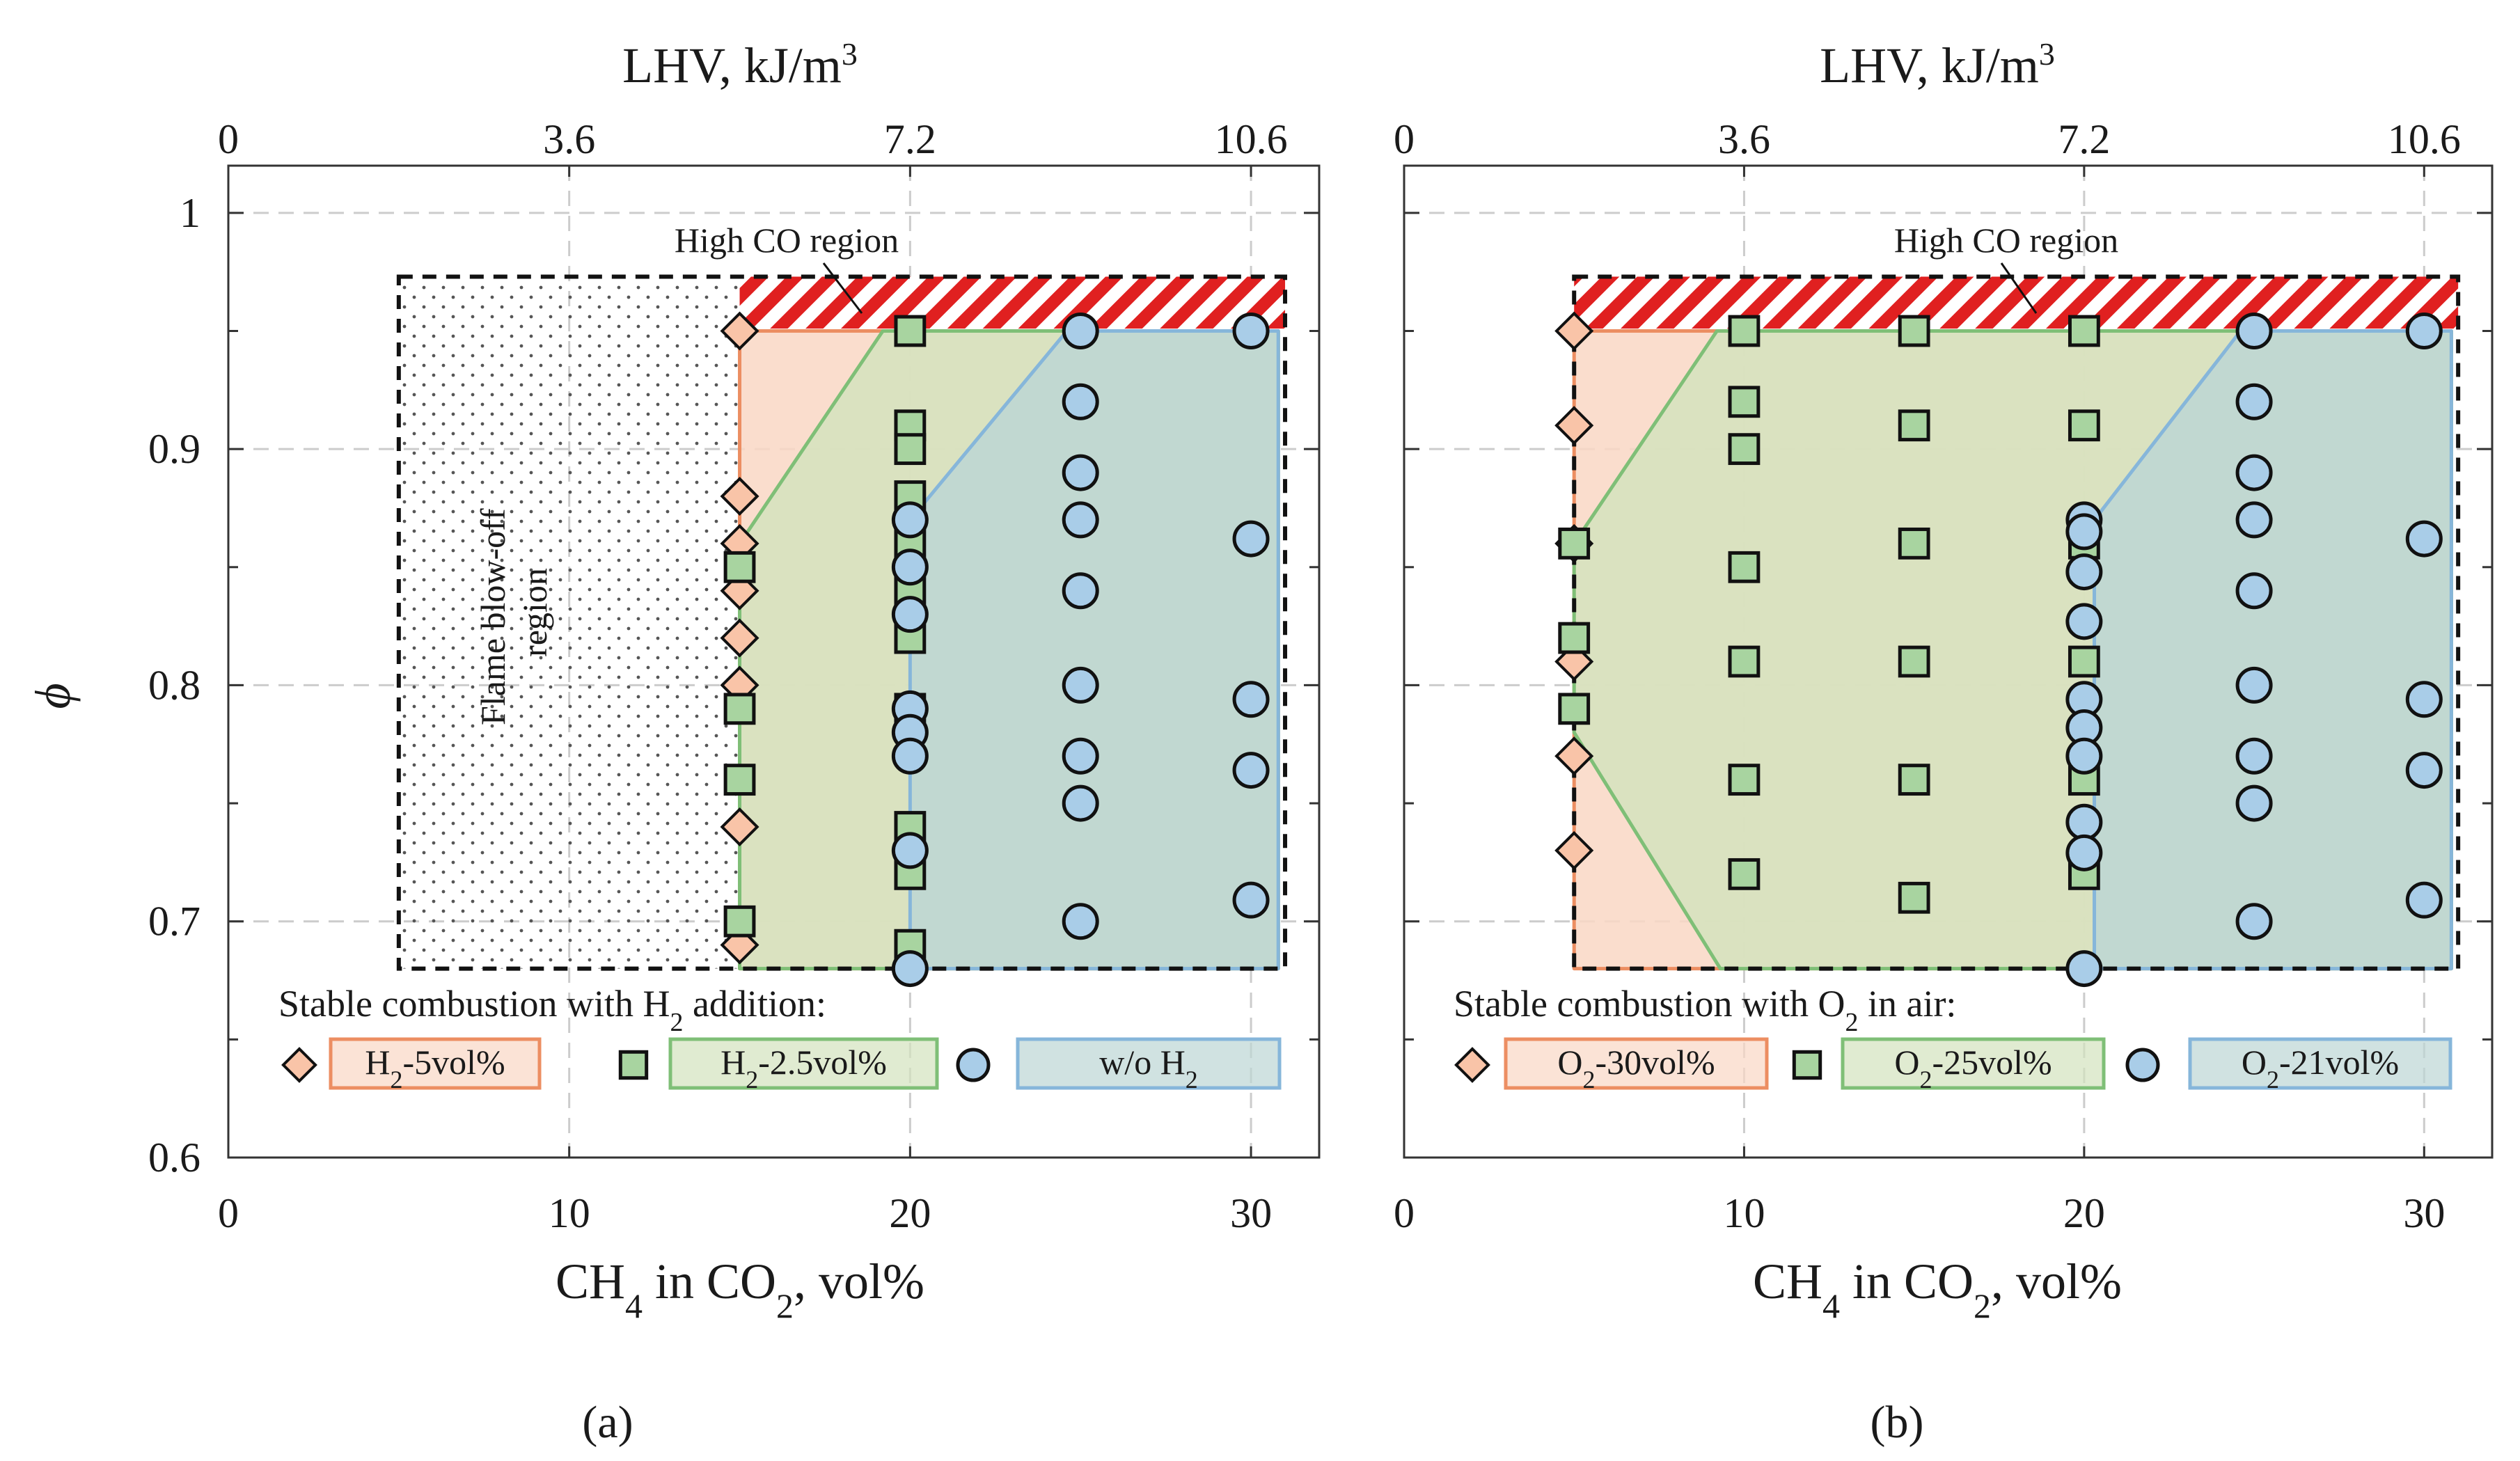 The image size is (2520, 1461). Describe the element at coordinates (174, 1157) in the screenshot. I see `y-tick-label: 0.6` at that location.